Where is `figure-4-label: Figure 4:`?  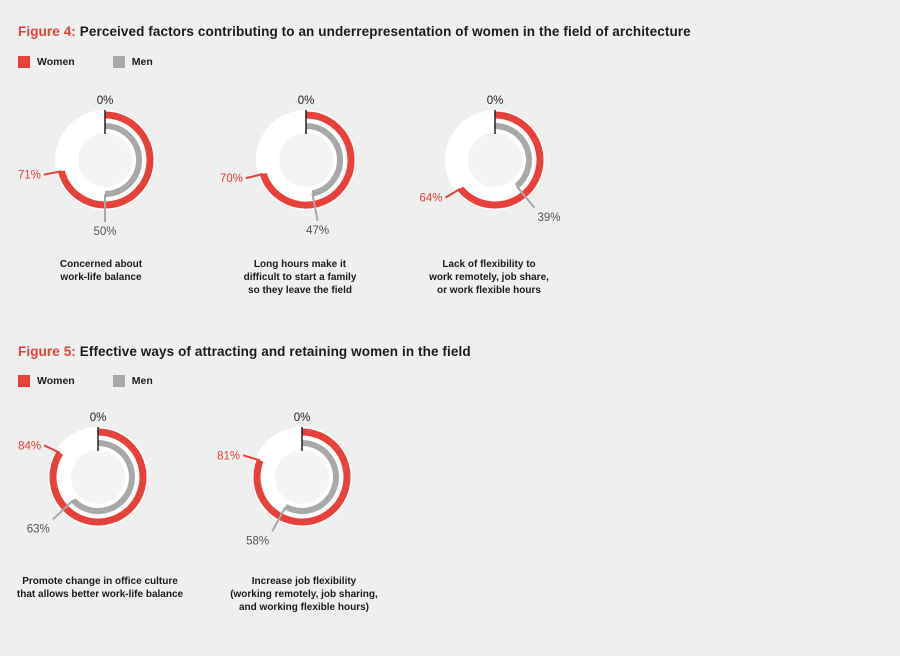
figure-4-label: Figure 4: is located at coordinates (47, 31).